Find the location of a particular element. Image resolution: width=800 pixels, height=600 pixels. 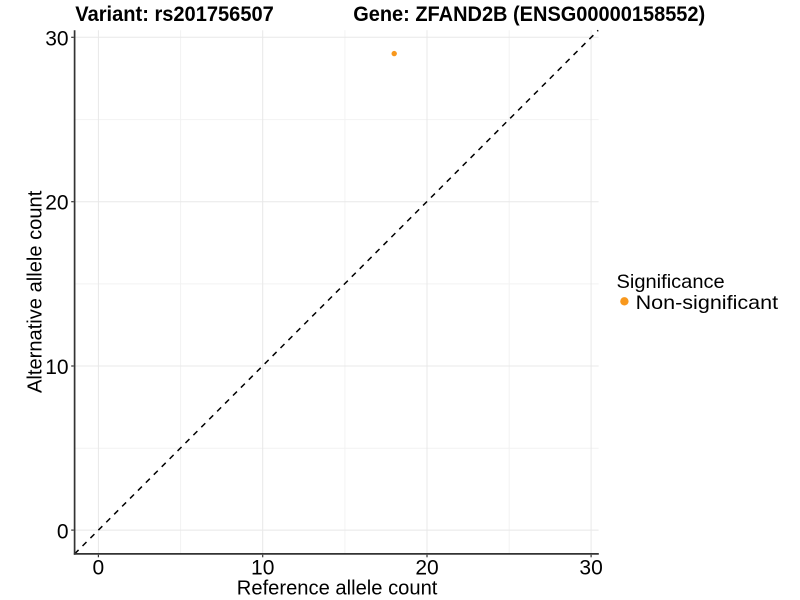

svg-text: Non-significant is located at coordinates (707, 303).